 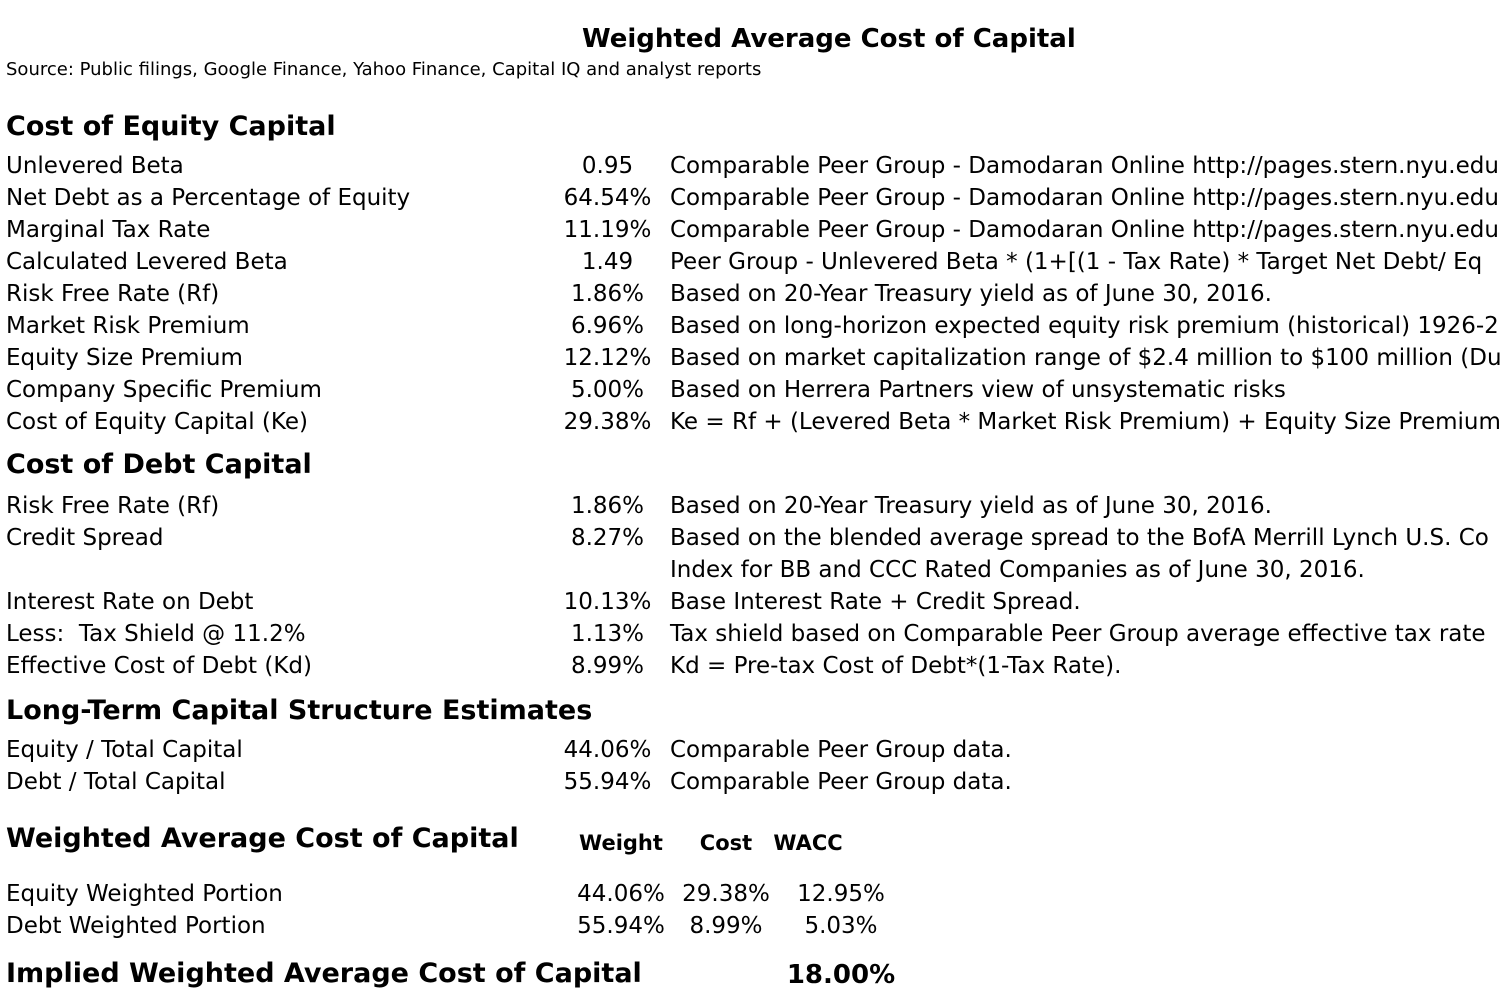 What do you see at coordinates (607, 358) in the screenshot?
I see `row-value: 12.12%` at bounding box center [607, 358].